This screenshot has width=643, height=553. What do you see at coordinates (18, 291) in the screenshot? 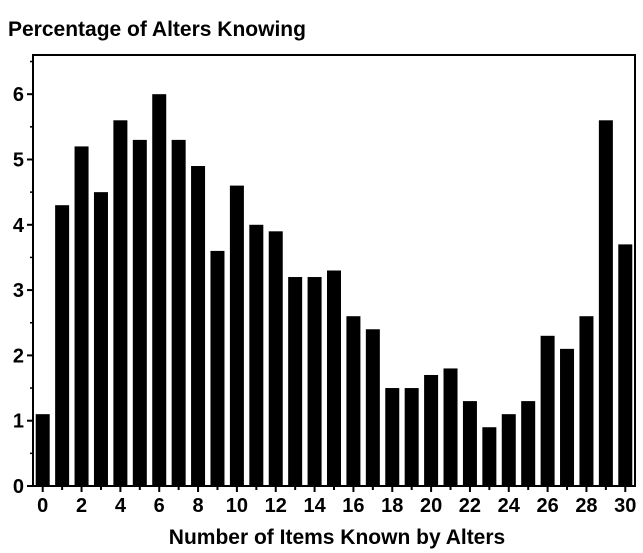
I see `y-tick-label-3: 3` at bounding box center [18, 291].